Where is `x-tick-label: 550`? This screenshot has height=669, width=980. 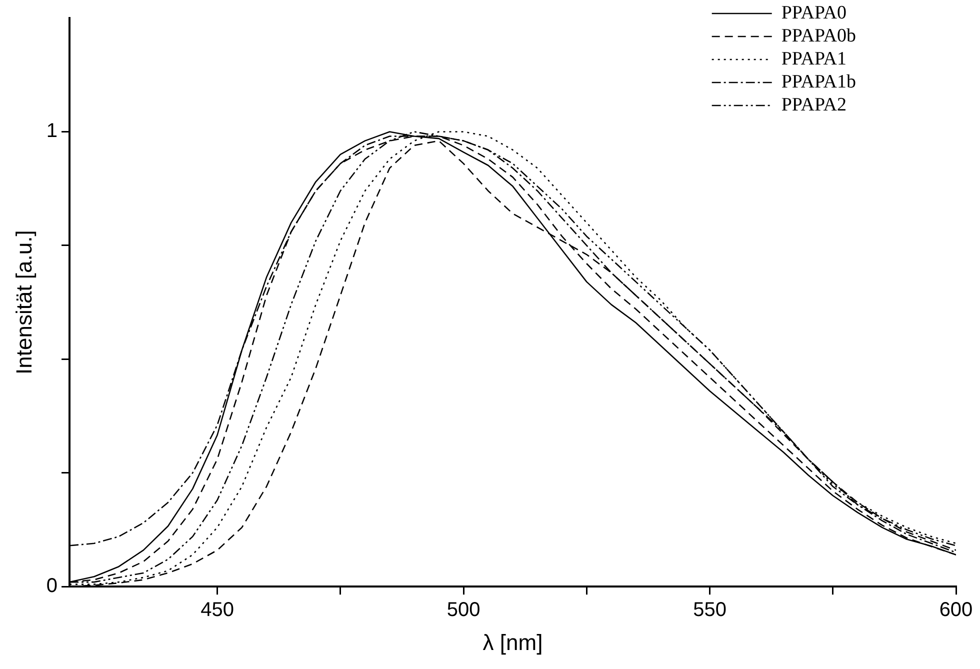
x-tick-label: 550 is located at coordinates (709, 610).